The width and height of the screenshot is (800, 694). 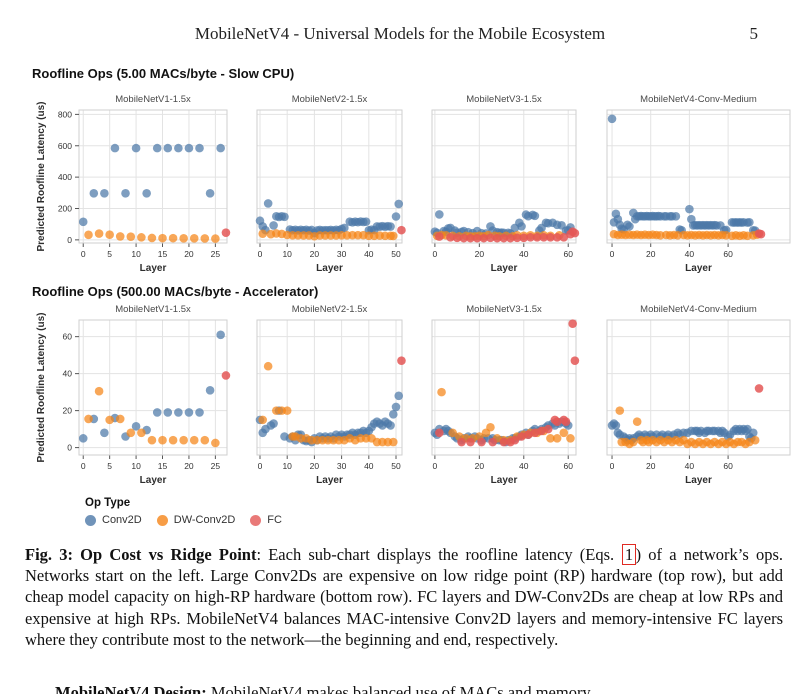 I want to click on y-tick-label: 60, so click(x=68, y=337).